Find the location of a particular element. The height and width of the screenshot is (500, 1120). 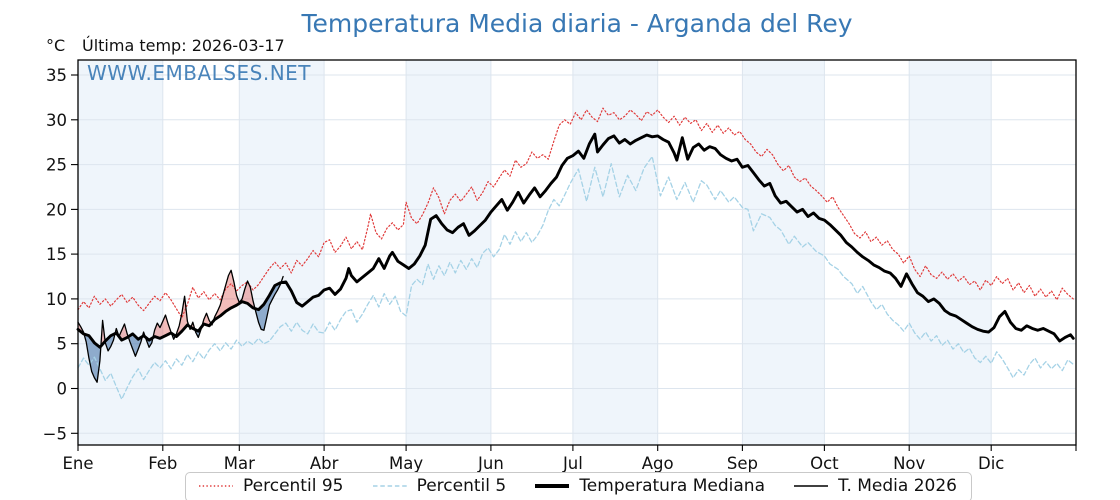

legend-item-temperatura-mediana: Temperatura Mediana is located at coordinates (649, 486).